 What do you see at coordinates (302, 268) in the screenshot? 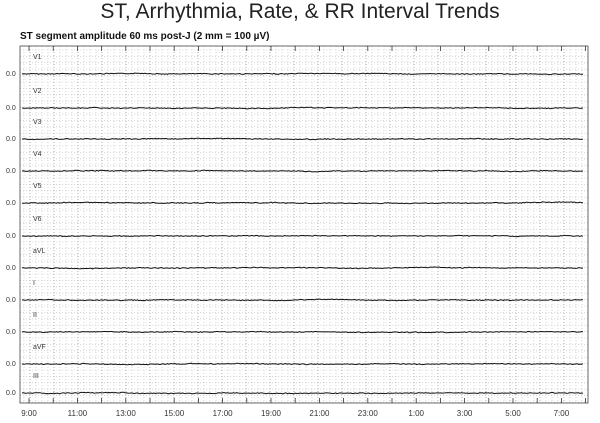
I see `trace-aVL` at bounding box center [302, 268].